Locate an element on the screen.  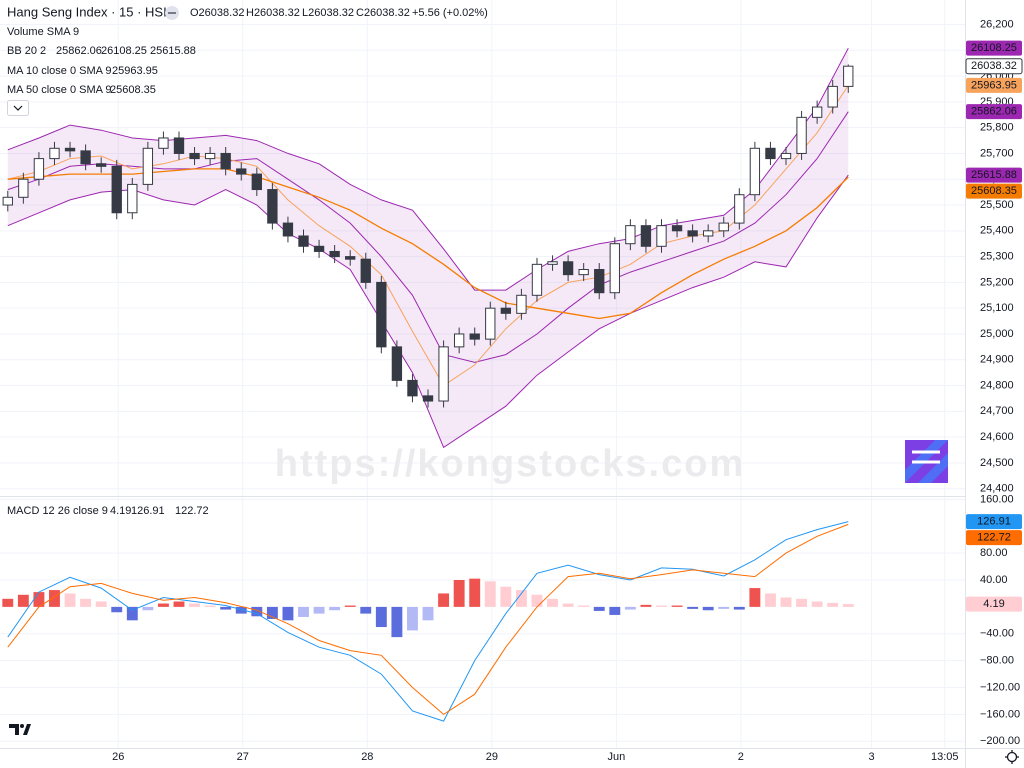
y-tick-label: 25,800 is located at coordinates (997, 128).